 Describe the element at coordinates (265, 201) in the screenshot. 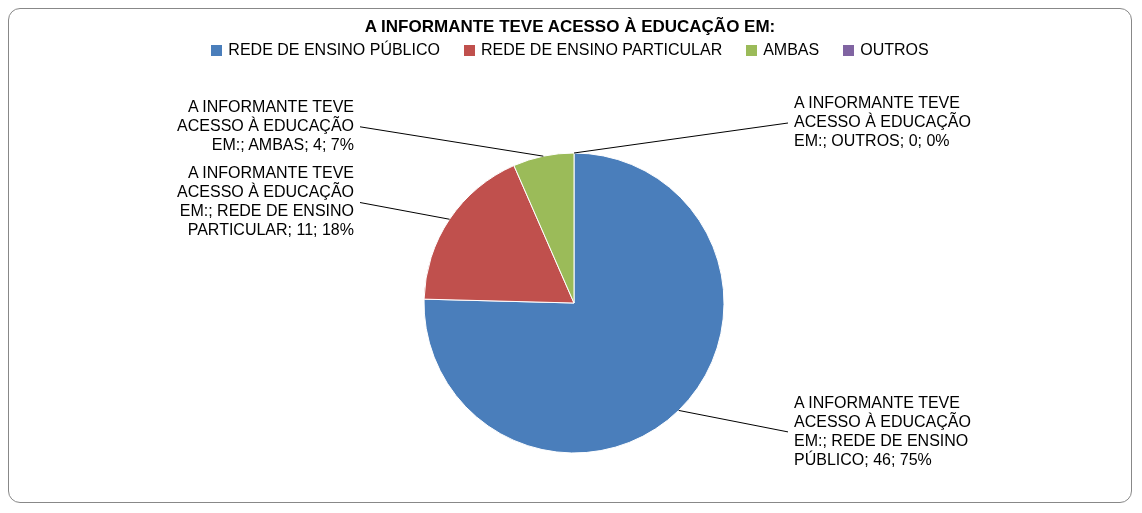

I see `data-label: A INFORMANTE TEVE ACESSO À EDUCAÇÃO EM:; REDE DE ENSINO PARTICULAR; 11; 18%` at that location.